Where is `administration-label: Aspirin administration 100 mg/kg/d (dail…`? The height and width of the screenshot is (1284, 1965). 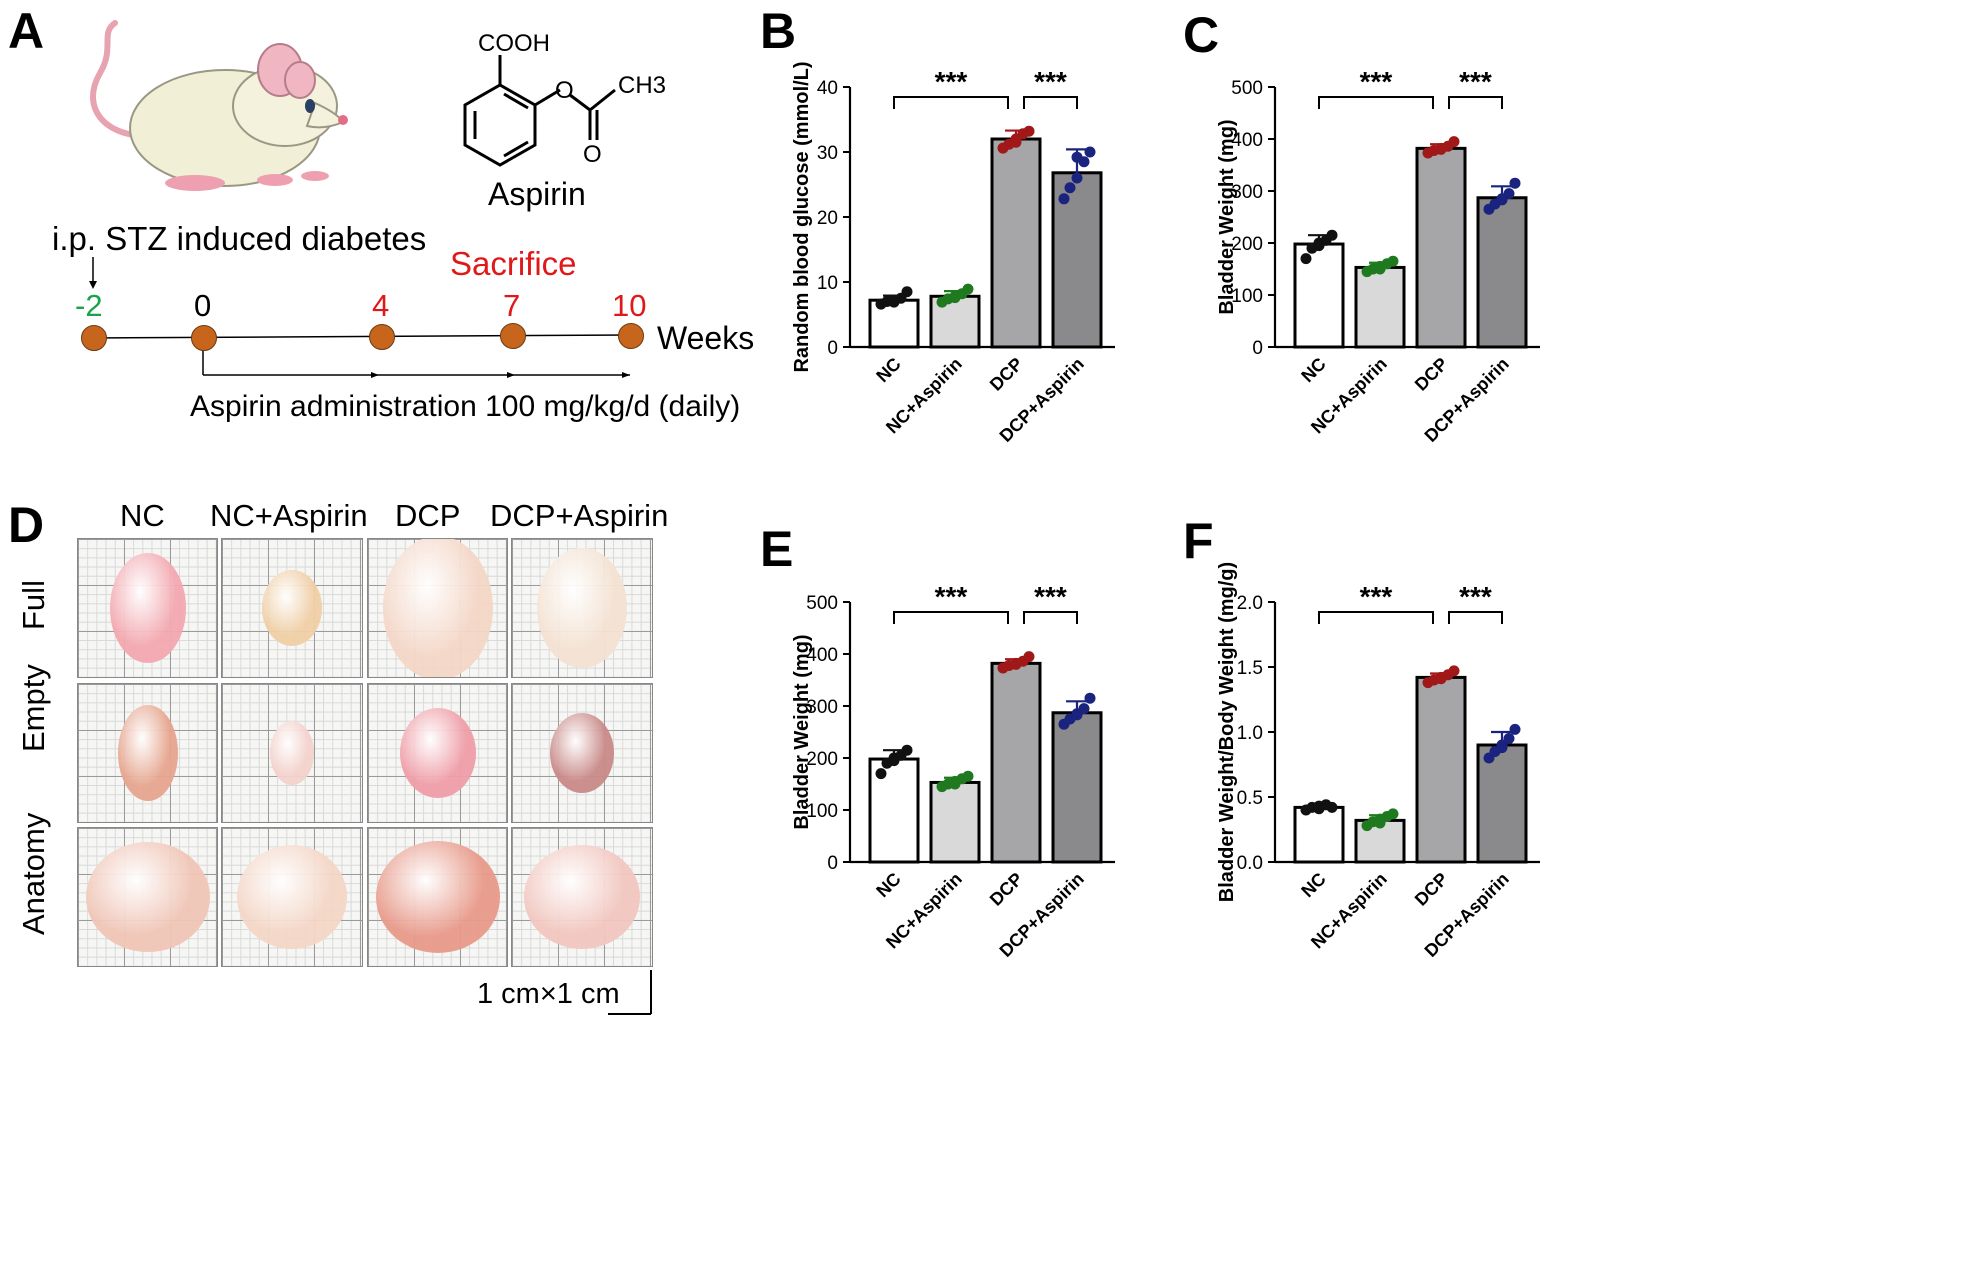
administration-label: Aspirin administration 100 mg/kg/d (dail… is located at coordinates (465, 406).